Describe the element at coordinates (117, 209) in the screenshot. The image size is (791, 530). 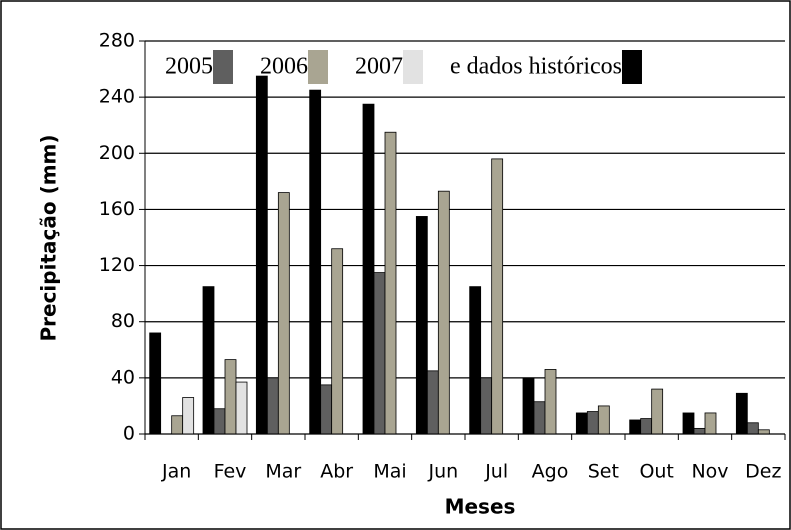
I see `y-tick-label: 160` at that location.